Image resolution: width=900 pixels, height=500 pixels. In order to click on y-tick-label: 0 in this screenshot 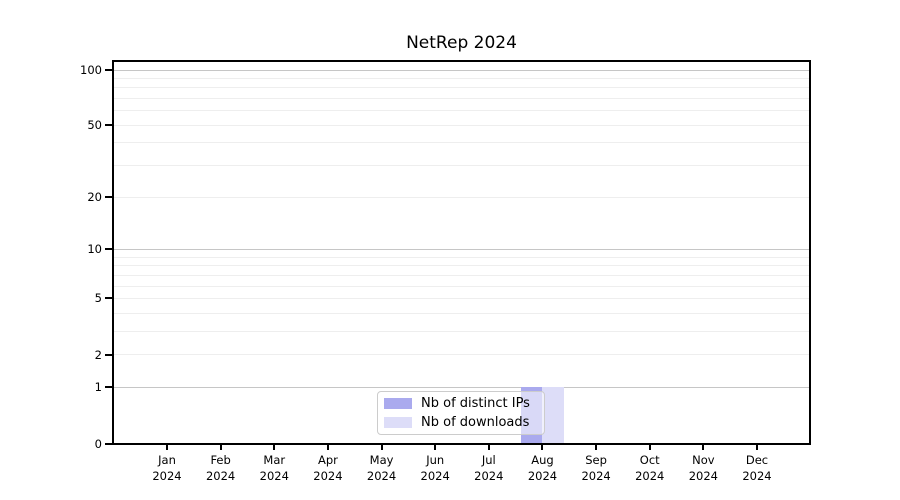, I will do `click(98, 443)`.